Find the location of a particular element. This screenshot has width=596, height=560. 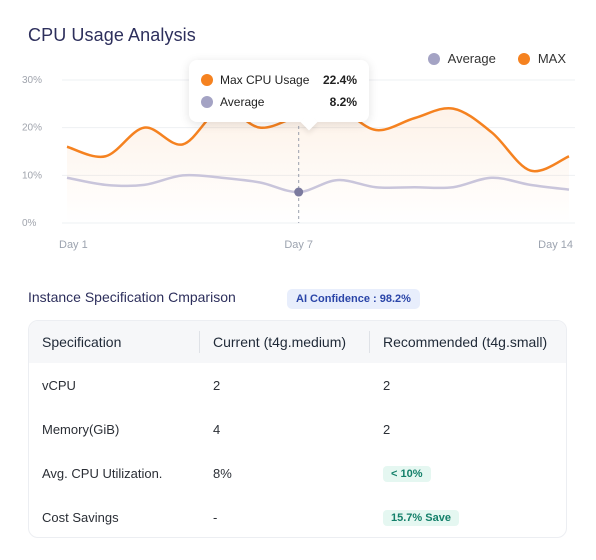

cell-current: 2 is located at coordinates (217, 385).